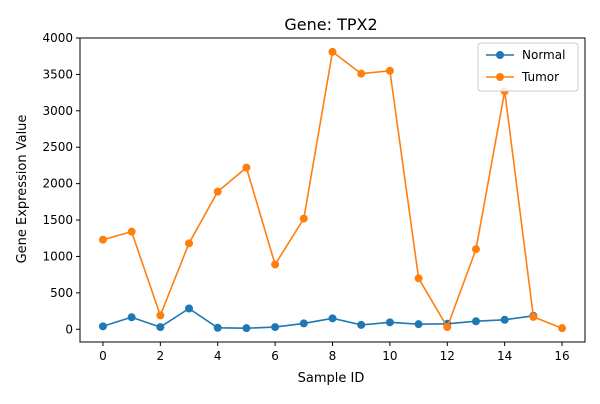  I want to click on y-tick-label: 2500, so click(57, 147).